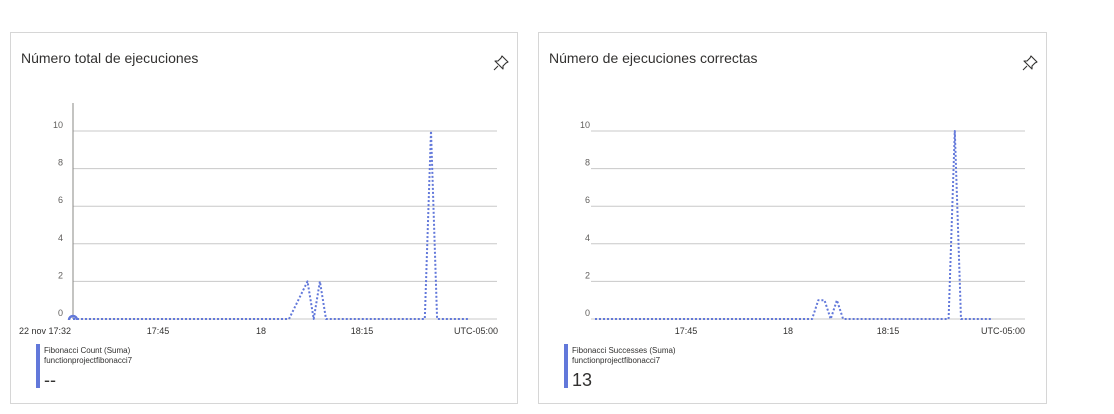 This screenshot has width=1114, height=414. I want to click on legend-value: --, so click(50, 380).